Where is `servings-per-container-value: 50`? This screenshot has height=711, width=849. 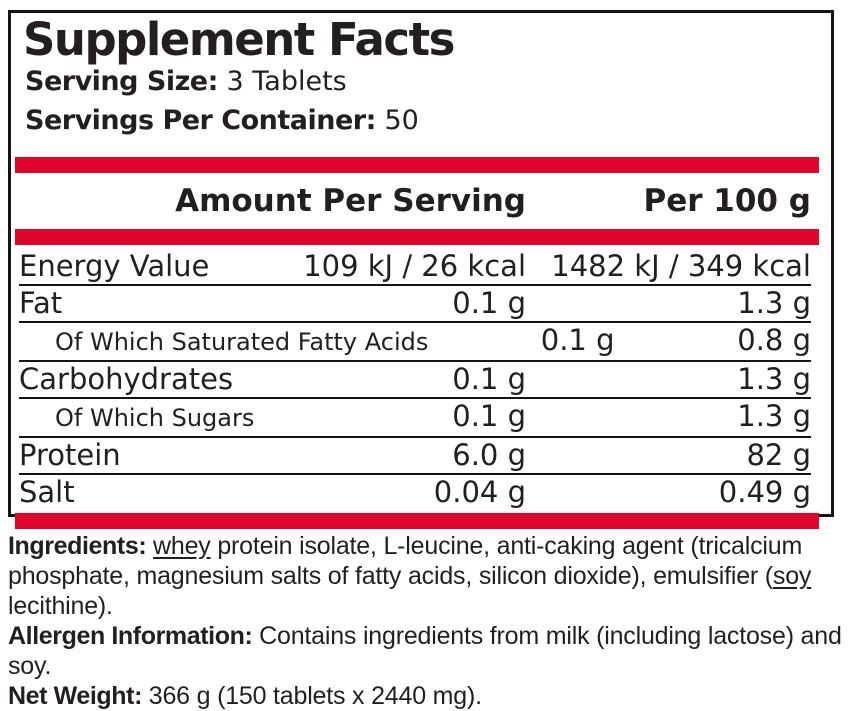
servings-per-container-value: 50 is located at coordinates (397, 120).